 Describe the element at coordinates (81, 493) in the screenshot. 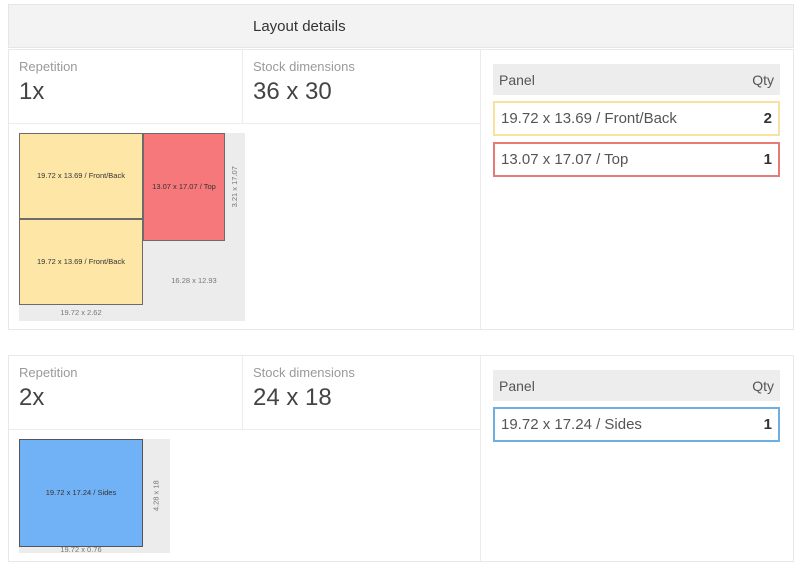

I see `panel-piece: 19.72 x 17.24 / Sides` at that location.